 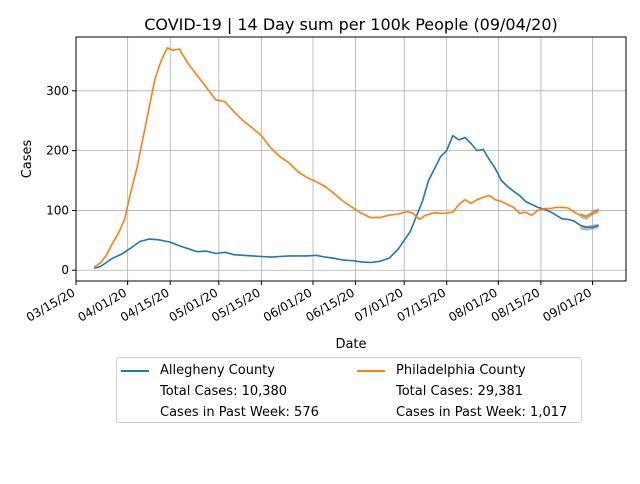 What do you see at coordinates (57, 210) in the screenshot?
I see `y-tick-label: 100` at bounding box center [57, 210].